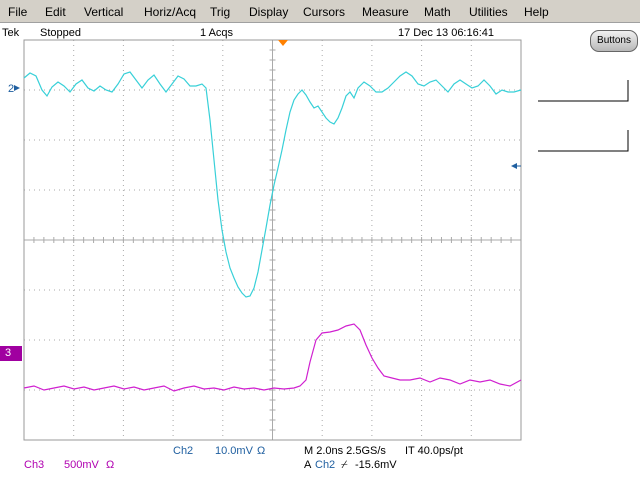  I want to click on ch3-marker: 3, so click(8, 353).